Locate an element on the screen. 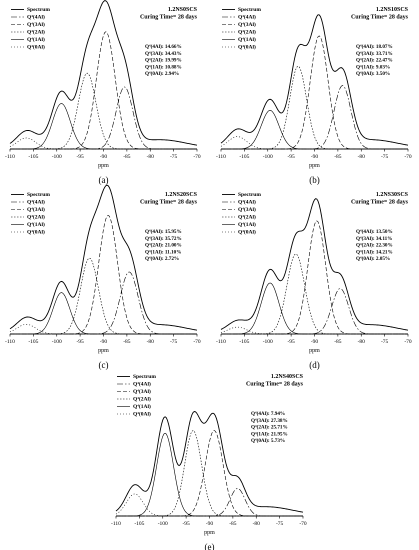 Image resolution: width=419 pixels, height=550 pixels. quantification-line: Q⁴(4Al): 15.95% is located at coordinates (163, 231).